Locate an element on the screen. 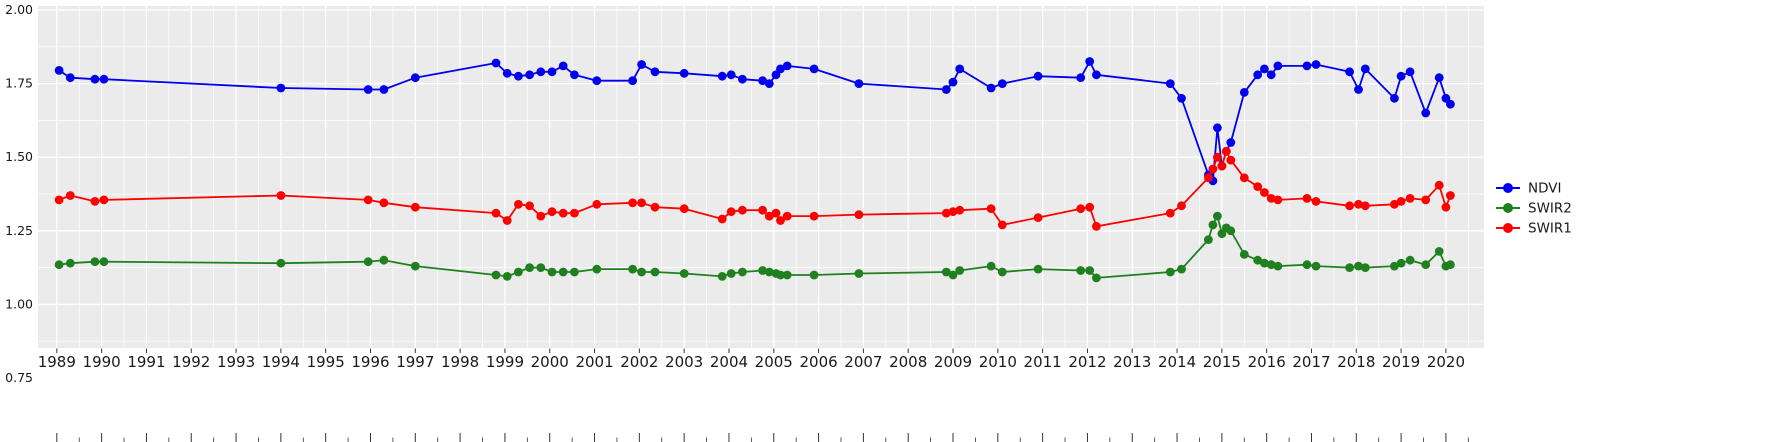 This screenshot has width=1773, height=442. x-tick-label: 2009 is located at coordinates (953, 362).